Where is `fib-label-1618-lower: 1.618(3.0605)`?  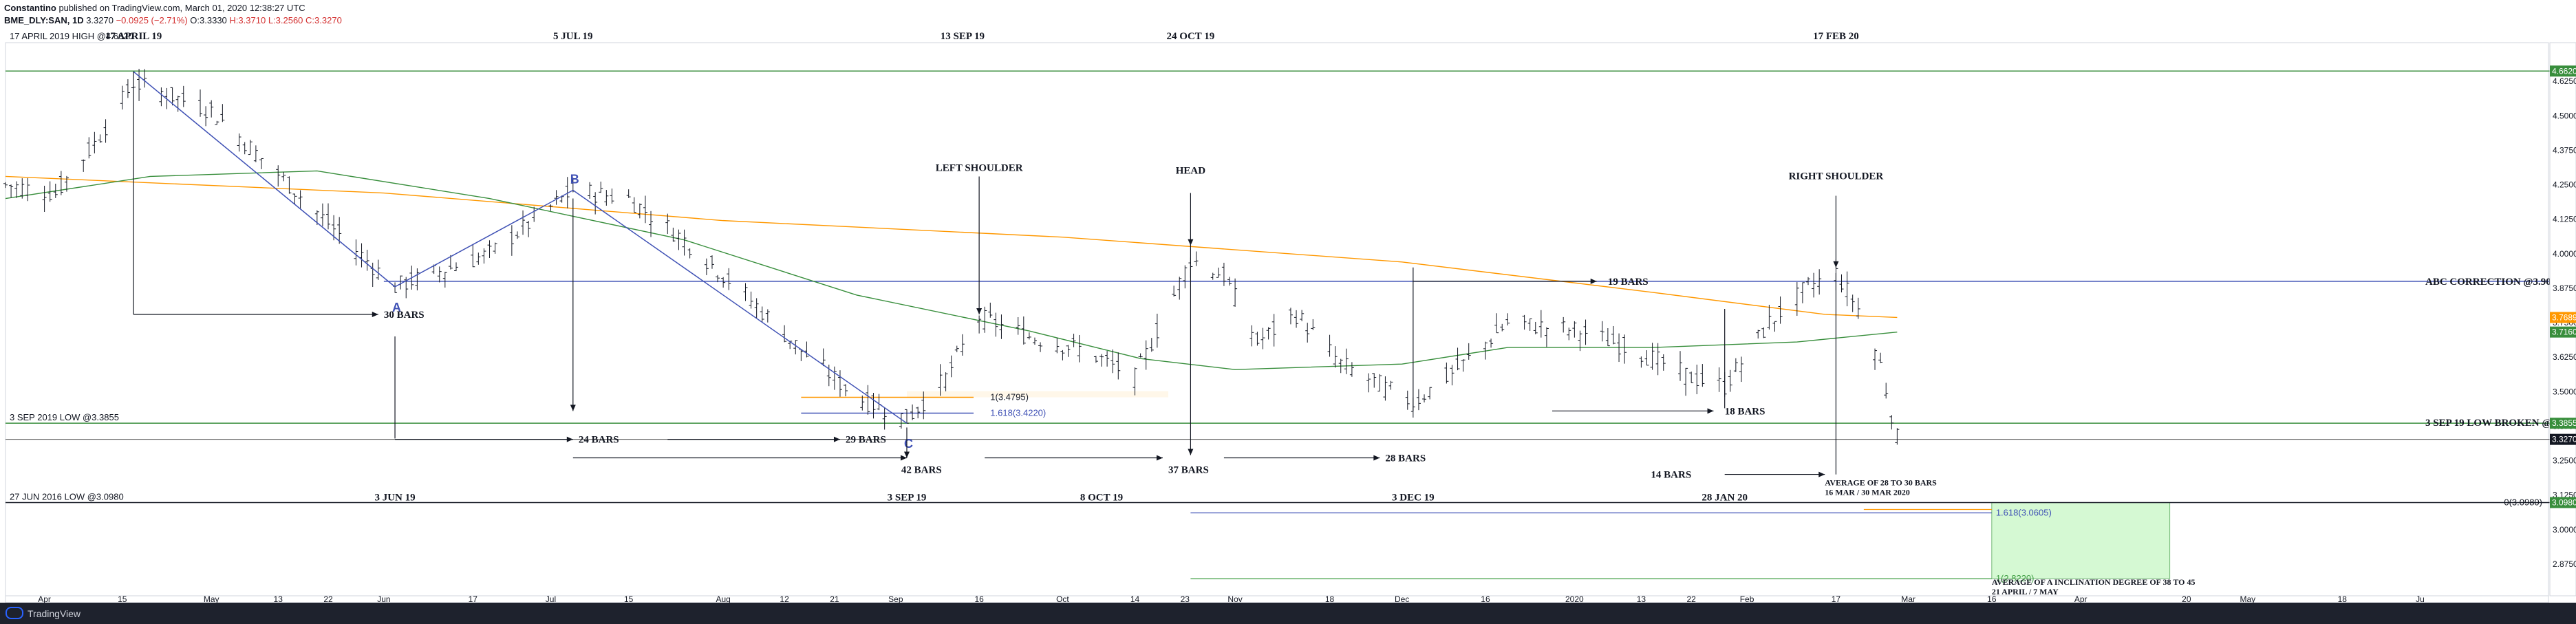 fib-label-1618-lower: 1.618(3.0605) is located at coordinates (2024, 513).